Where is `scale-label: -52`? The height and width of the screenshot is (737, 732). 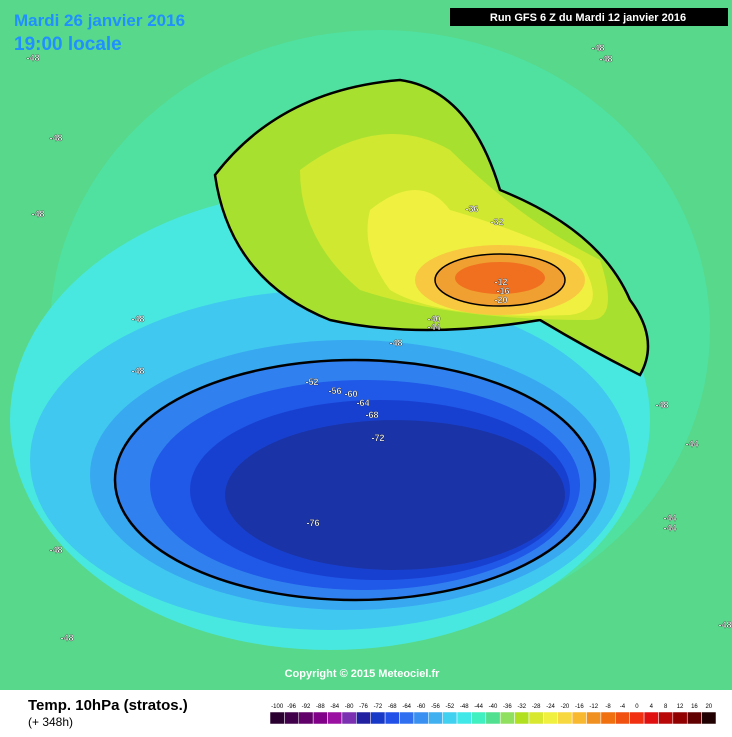 scale-label: -52 is located at coordinates (450, 707).